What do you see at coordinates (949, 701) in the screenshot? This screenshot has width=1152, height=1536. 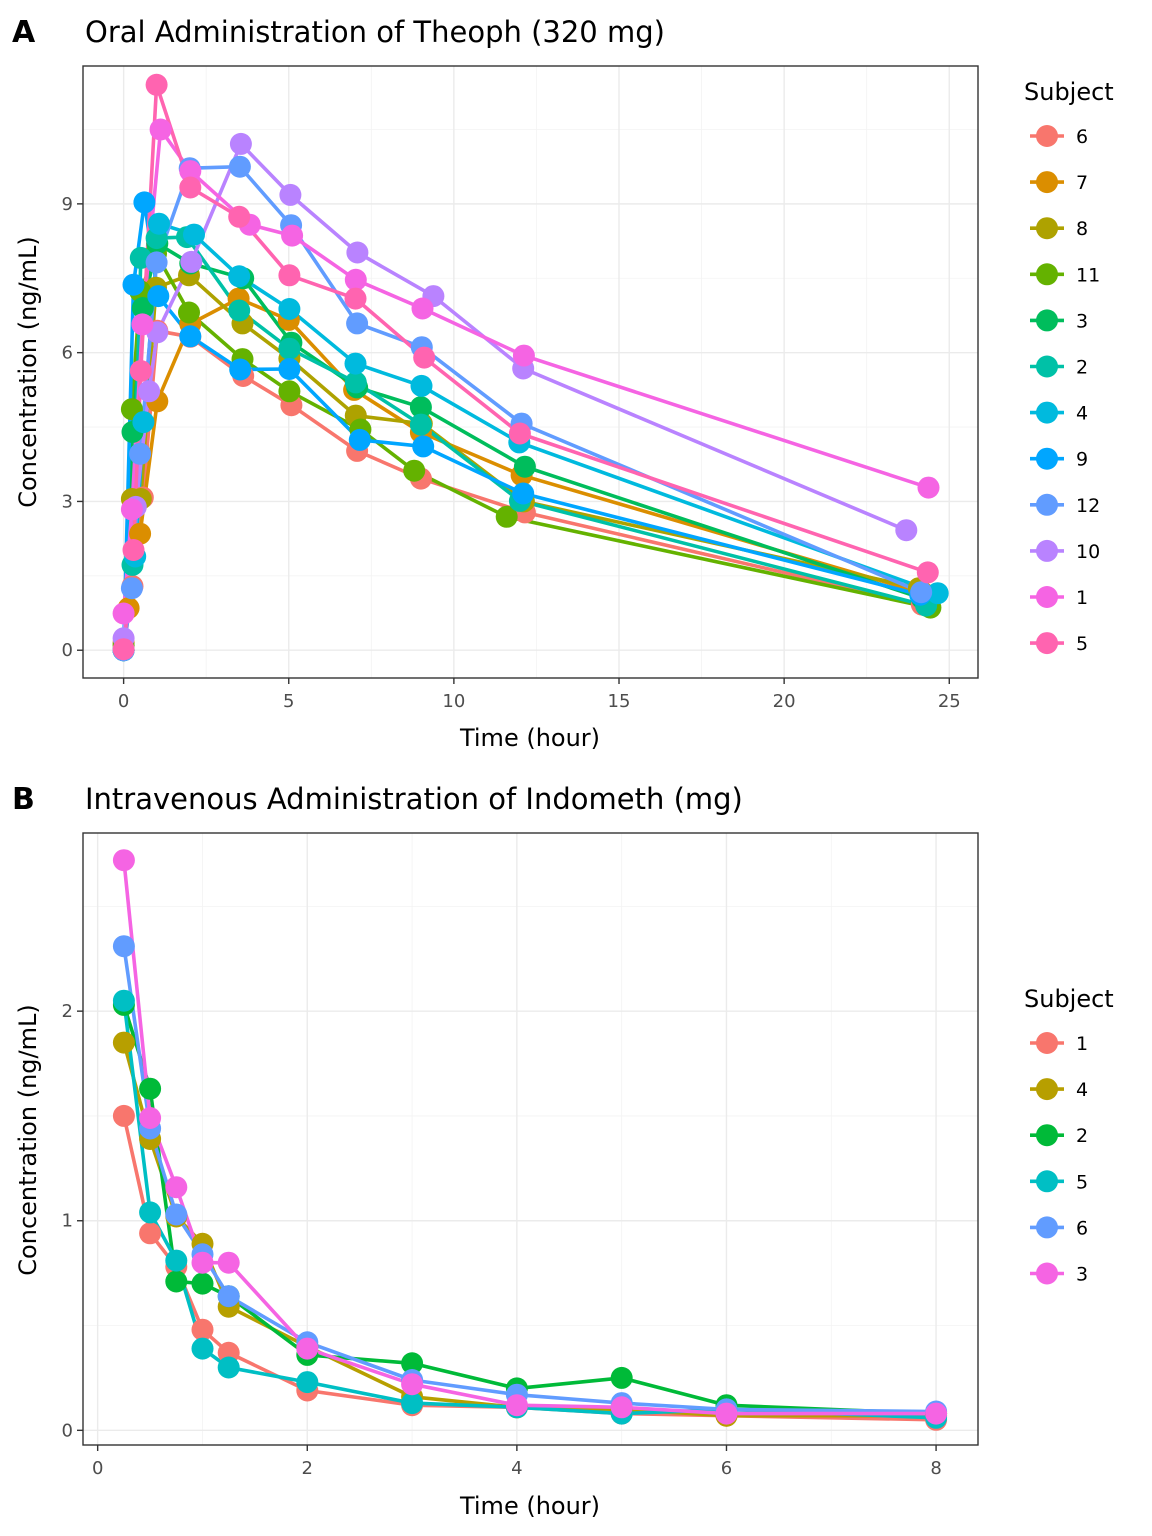 I see `x-tick-label: 25` at bounding box center [949, 701].